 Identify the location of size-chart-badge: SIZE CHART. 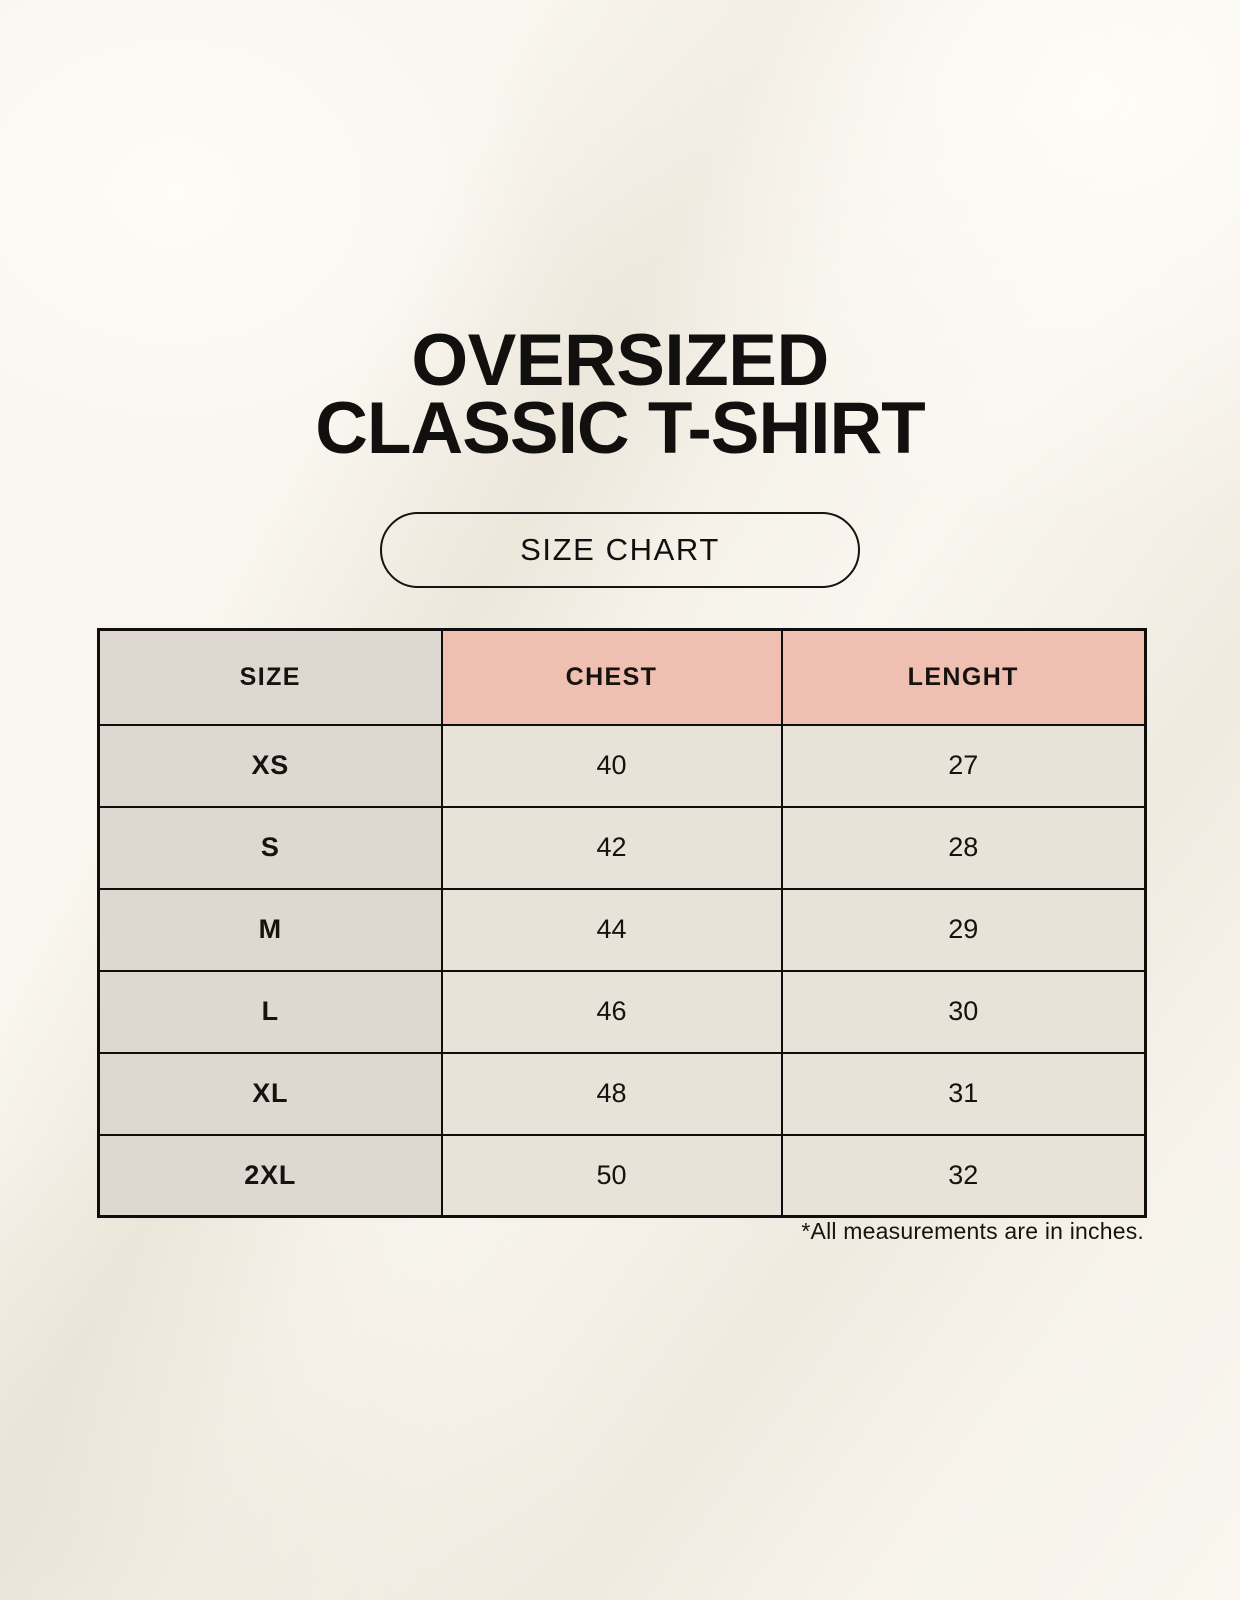
(620, 550).